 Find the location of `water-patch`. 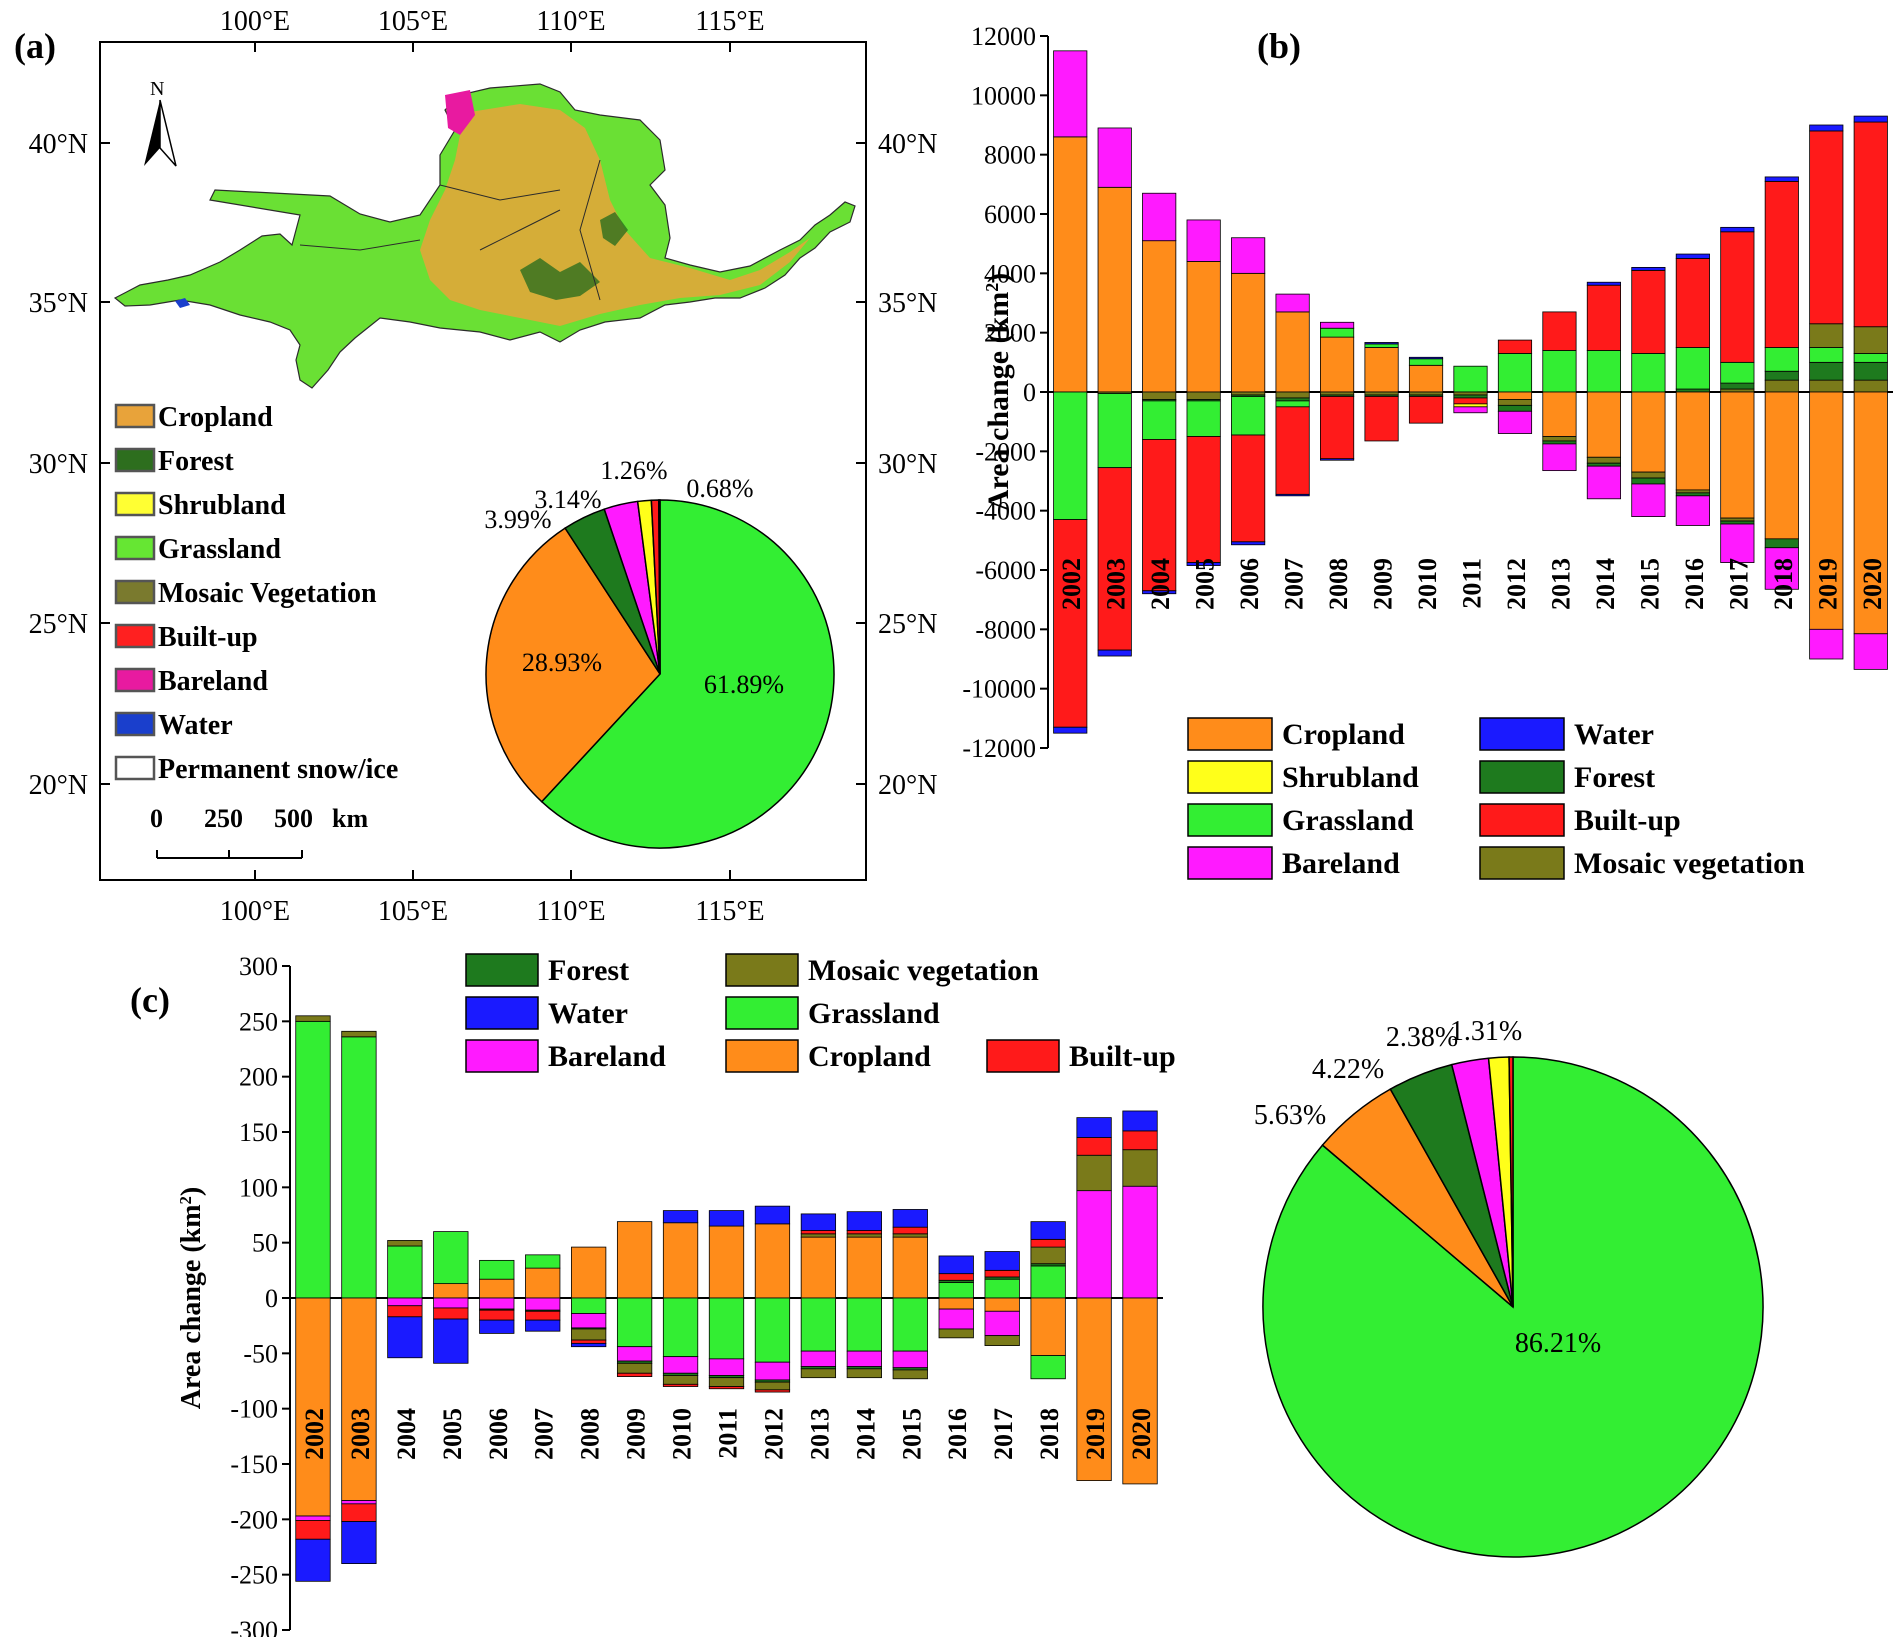

water-patch is located at coordinates (182, 303).